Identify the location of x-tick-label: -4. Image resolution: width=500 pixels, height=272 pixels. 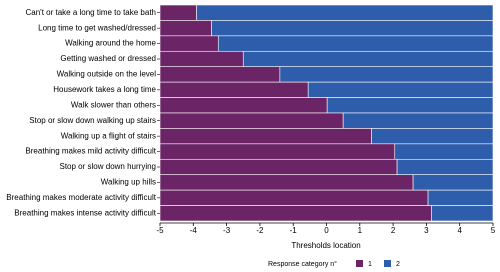
(194, 230).